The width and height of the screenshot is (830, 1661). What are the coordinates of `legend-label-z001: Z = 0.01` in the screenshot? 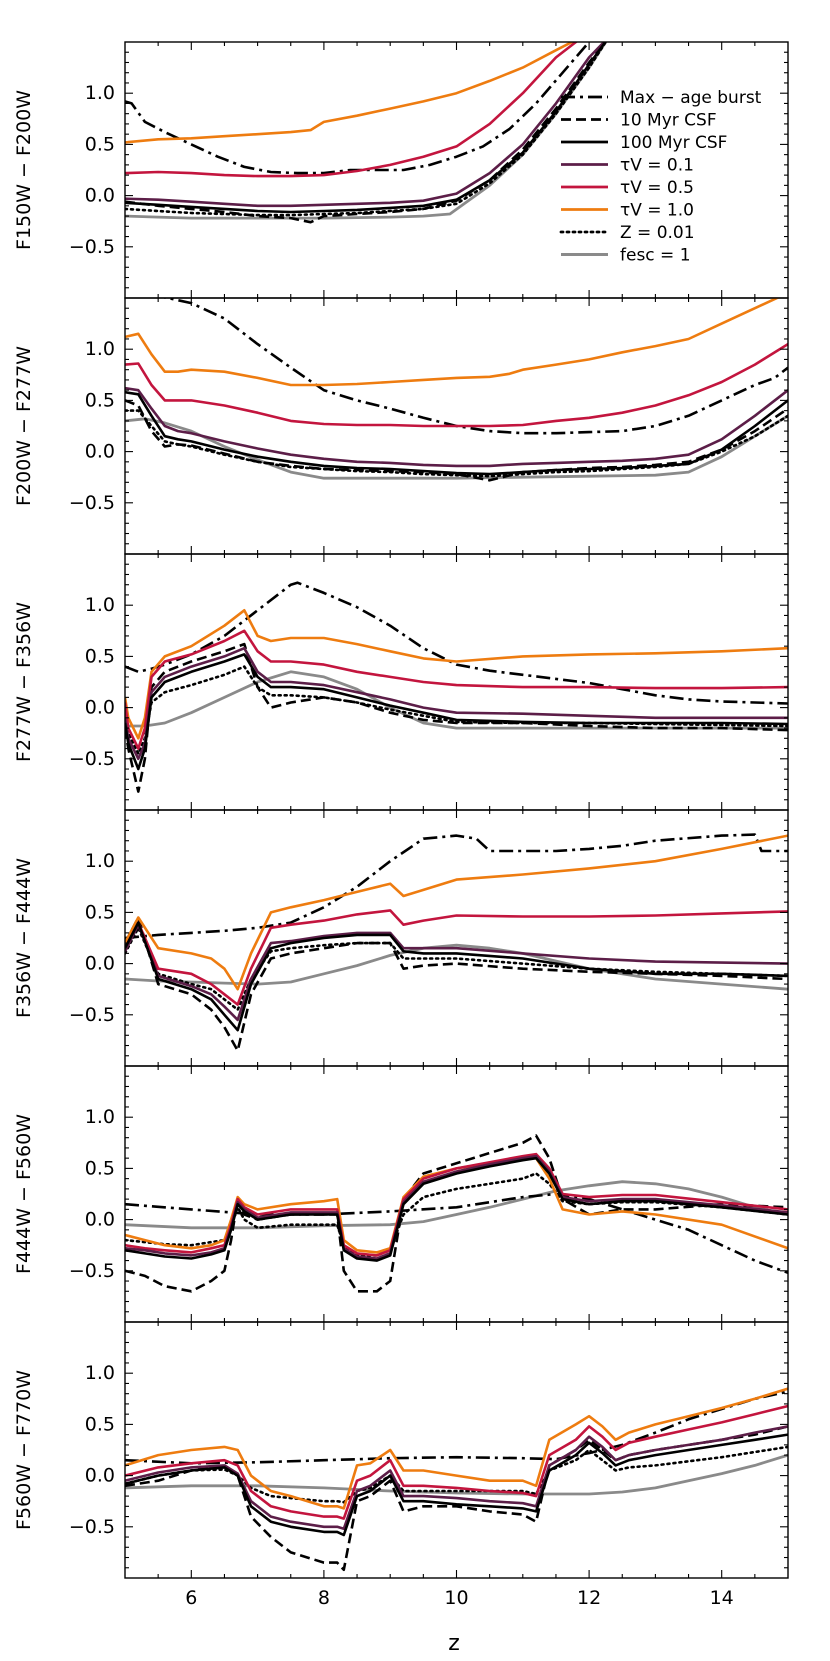 It's located at (657, 233).